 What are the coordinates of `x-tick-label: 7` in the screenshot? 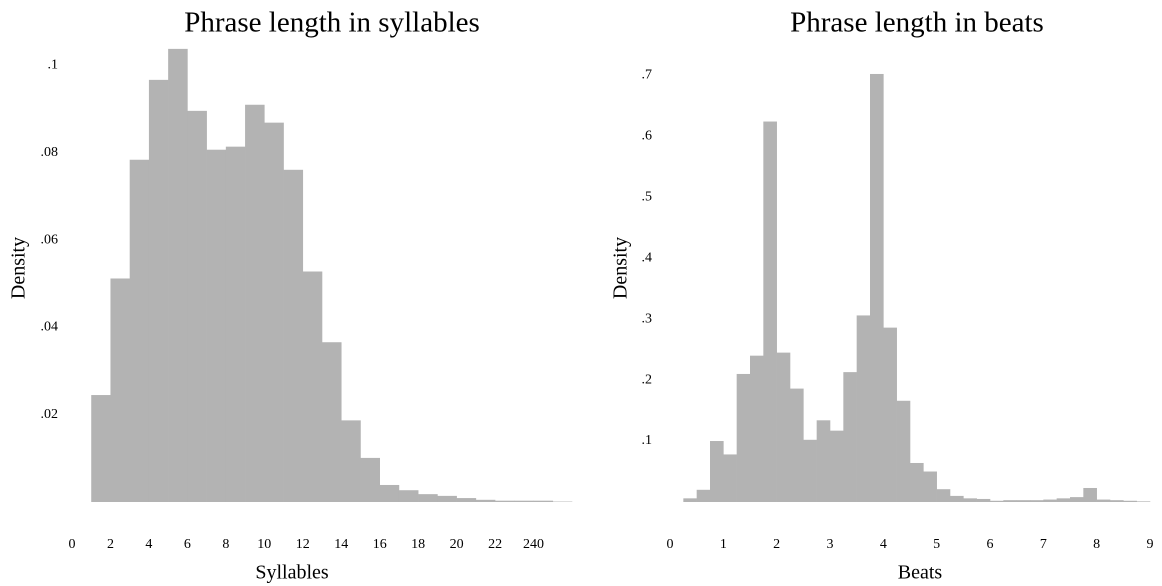 It's located at (1043, 544).